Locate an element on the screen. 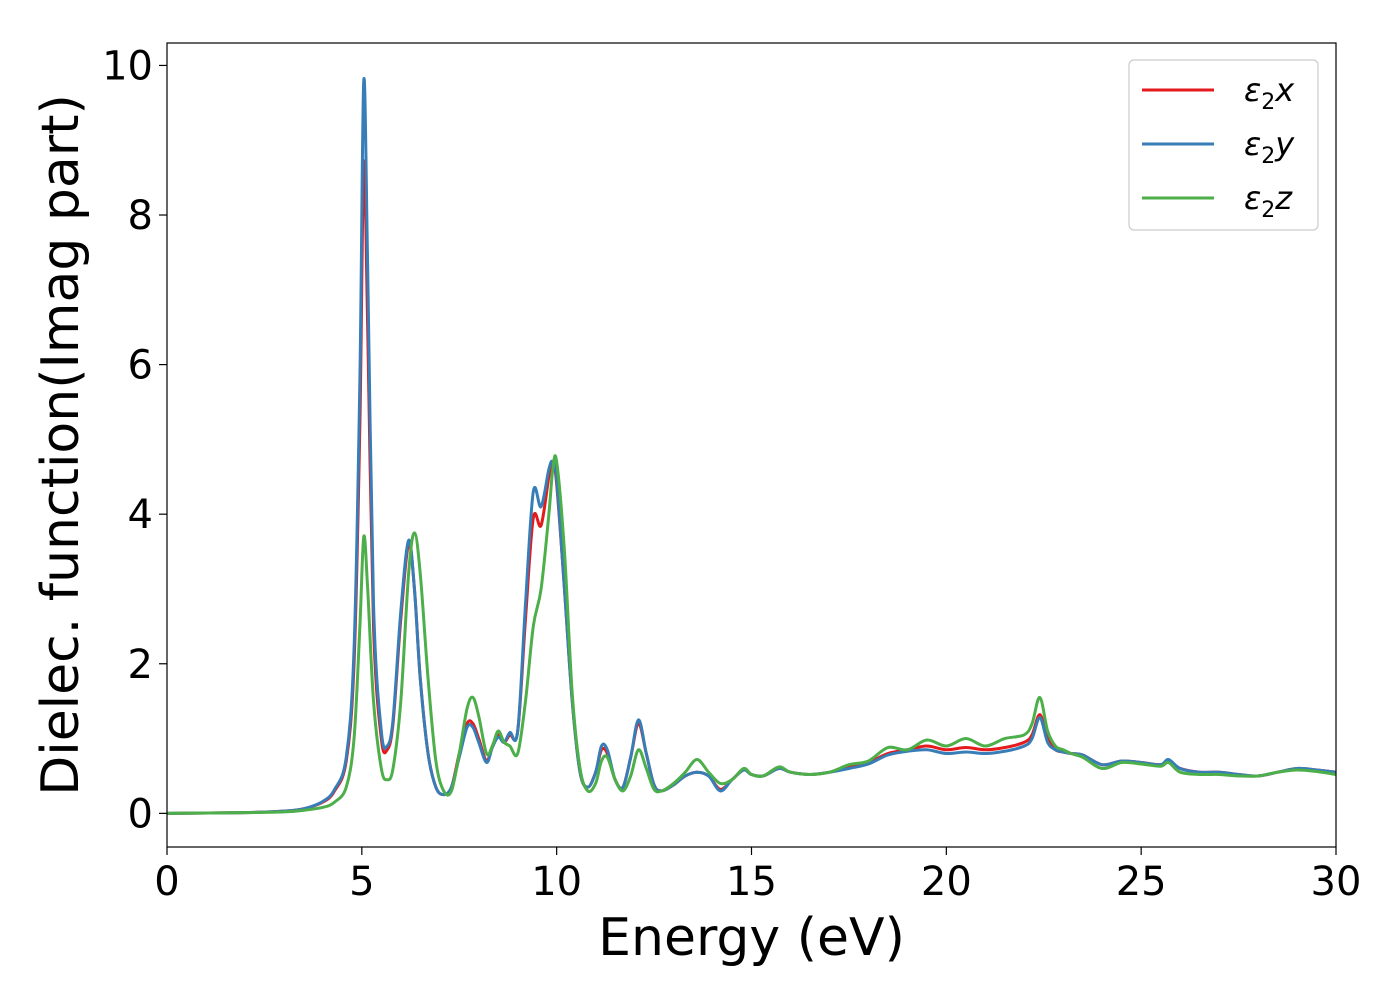 The height and width of the screenshot is (1000, 1400). x-tick-label: 0 is located at coordinates (166, 882).